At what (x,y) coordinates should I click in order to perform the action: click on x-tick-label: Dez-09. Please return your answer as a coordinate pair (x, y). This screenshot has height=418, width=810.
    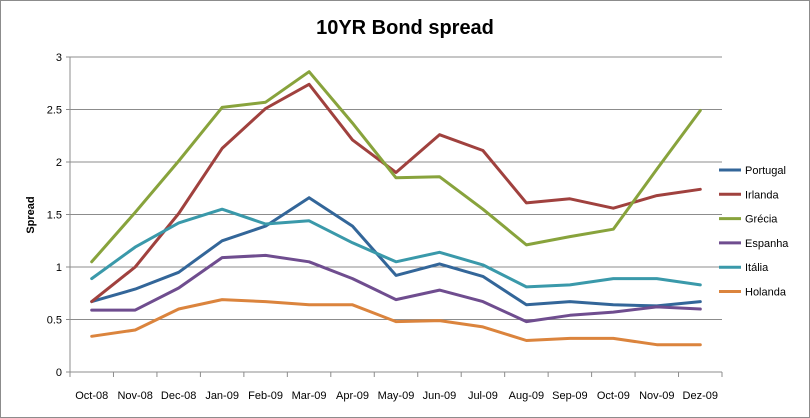
    Looking at the image, I should click on (700, 396).